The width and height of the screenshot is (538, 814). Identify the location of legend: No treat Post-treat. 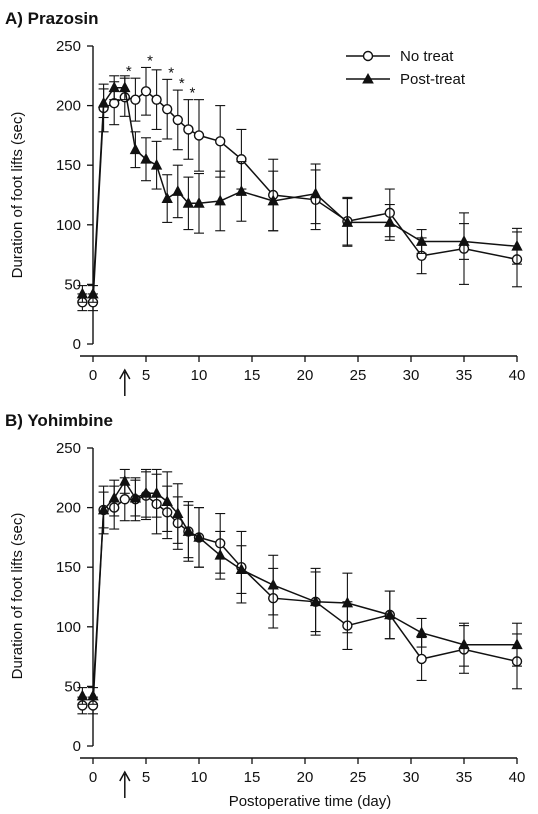
(406, 68).